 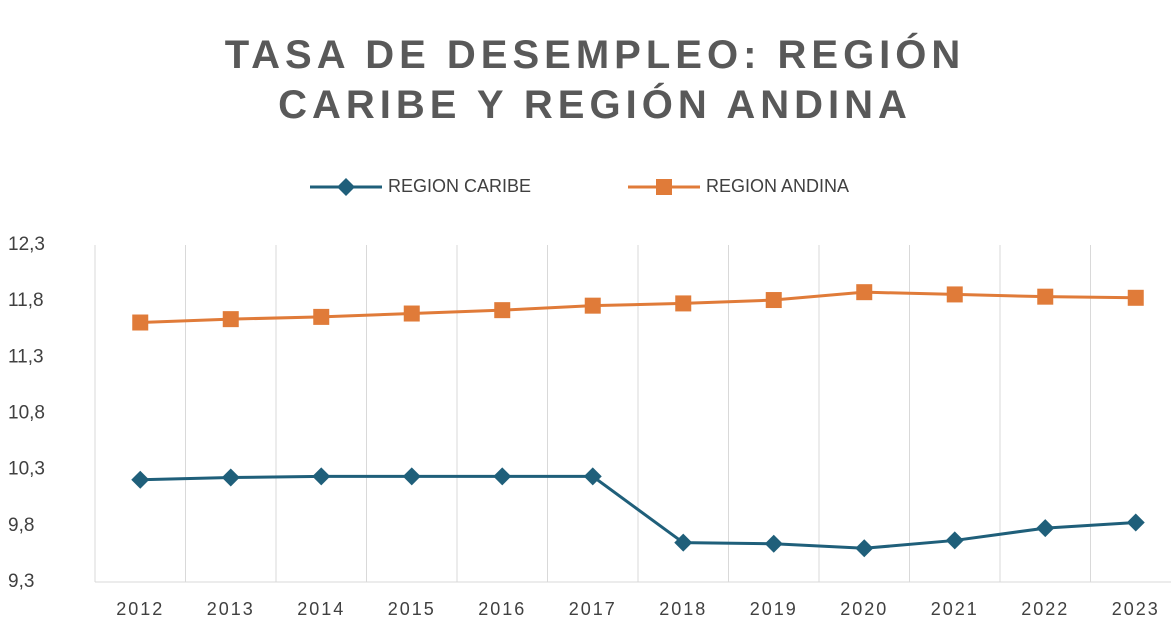 What do you see at coordinates (683, 609) in the screenshot?
I see `x-tick-label: 2018` at bounding box center [683, 609].